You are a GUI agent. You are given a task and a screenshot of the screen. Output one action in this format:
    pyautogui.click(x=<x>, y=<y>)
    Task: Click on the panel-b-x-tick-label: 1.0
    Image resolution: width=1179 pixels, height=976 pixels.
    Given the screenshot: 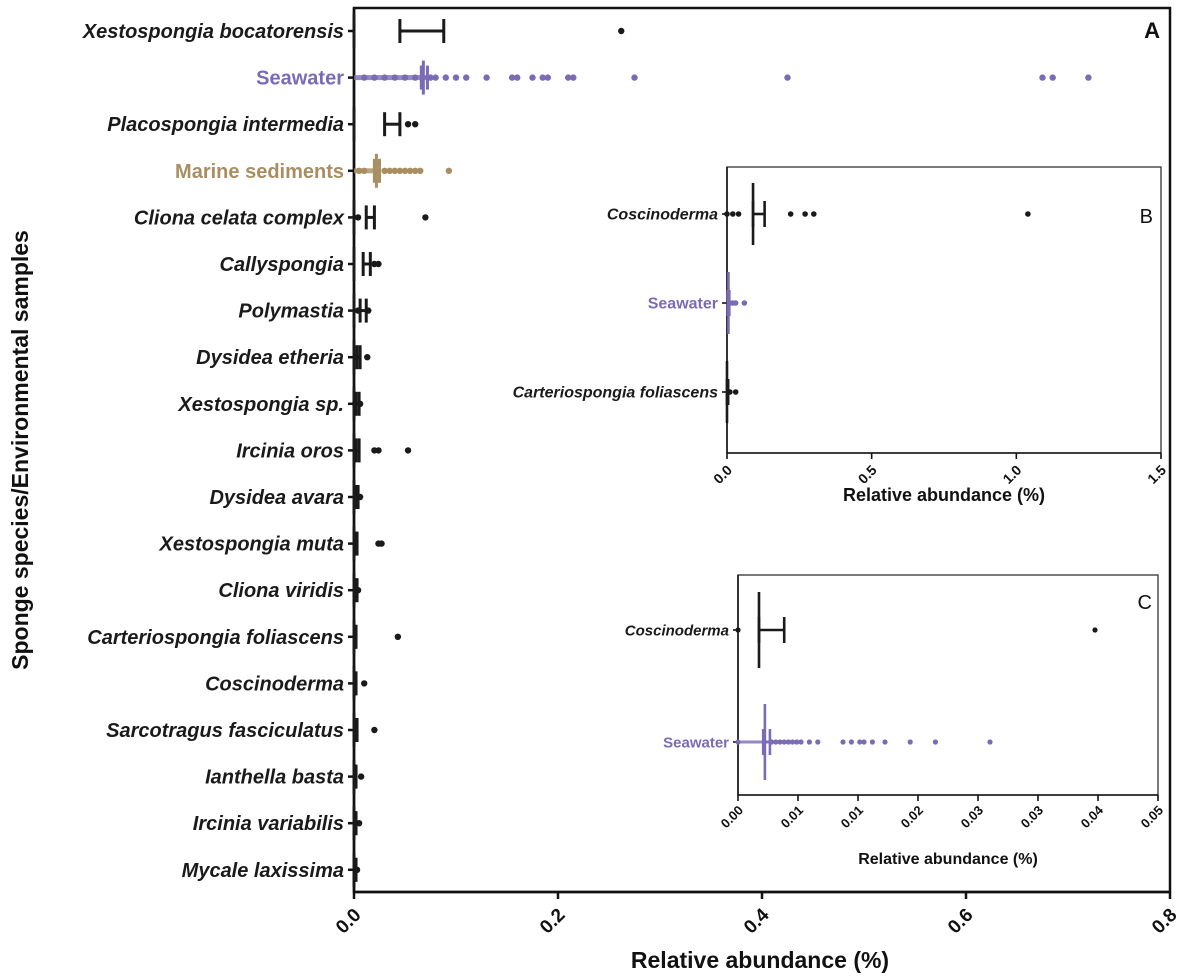 What is the action you would take?
    pyautogui.click(x=1011, y=474)
    